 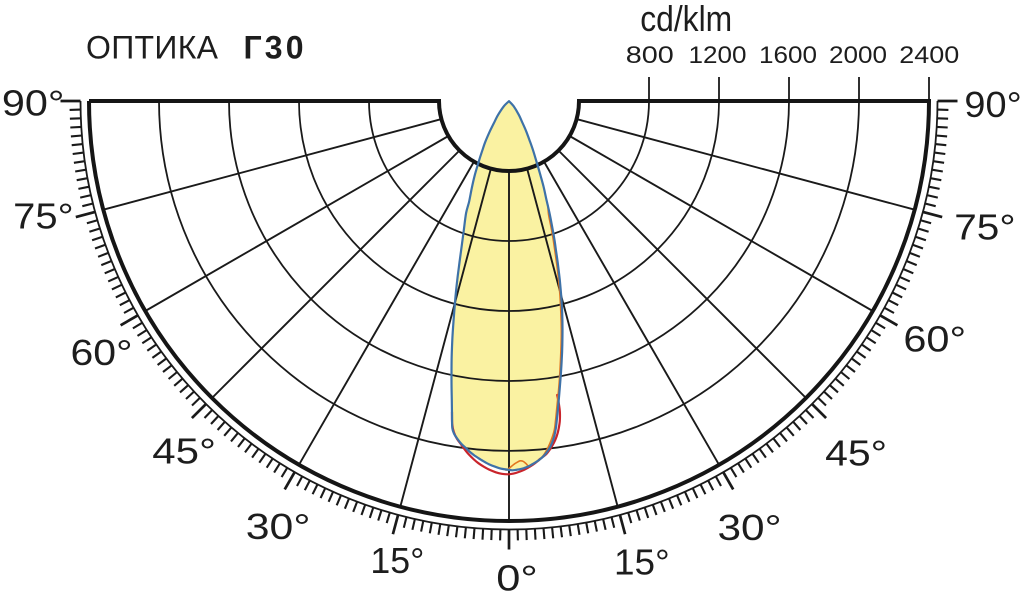 I want to click on svg-text: 2000, so click(x=858, y=55).